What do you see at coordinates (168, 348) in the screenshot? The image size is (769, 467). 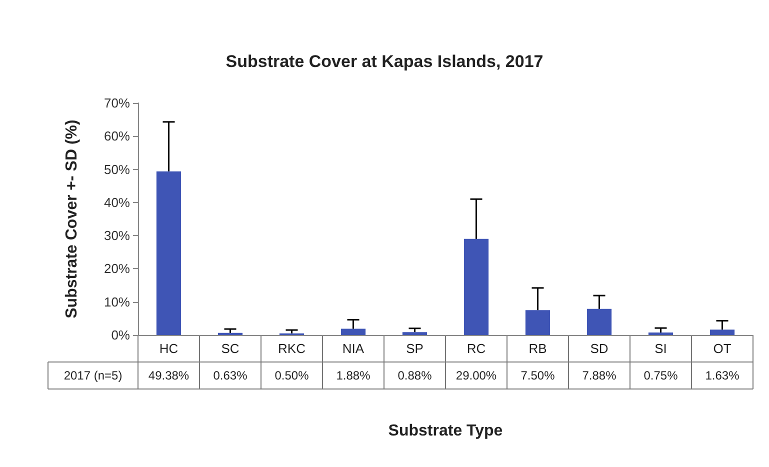 I see `x-tick-label: HC` at bounding box center [168, 348].